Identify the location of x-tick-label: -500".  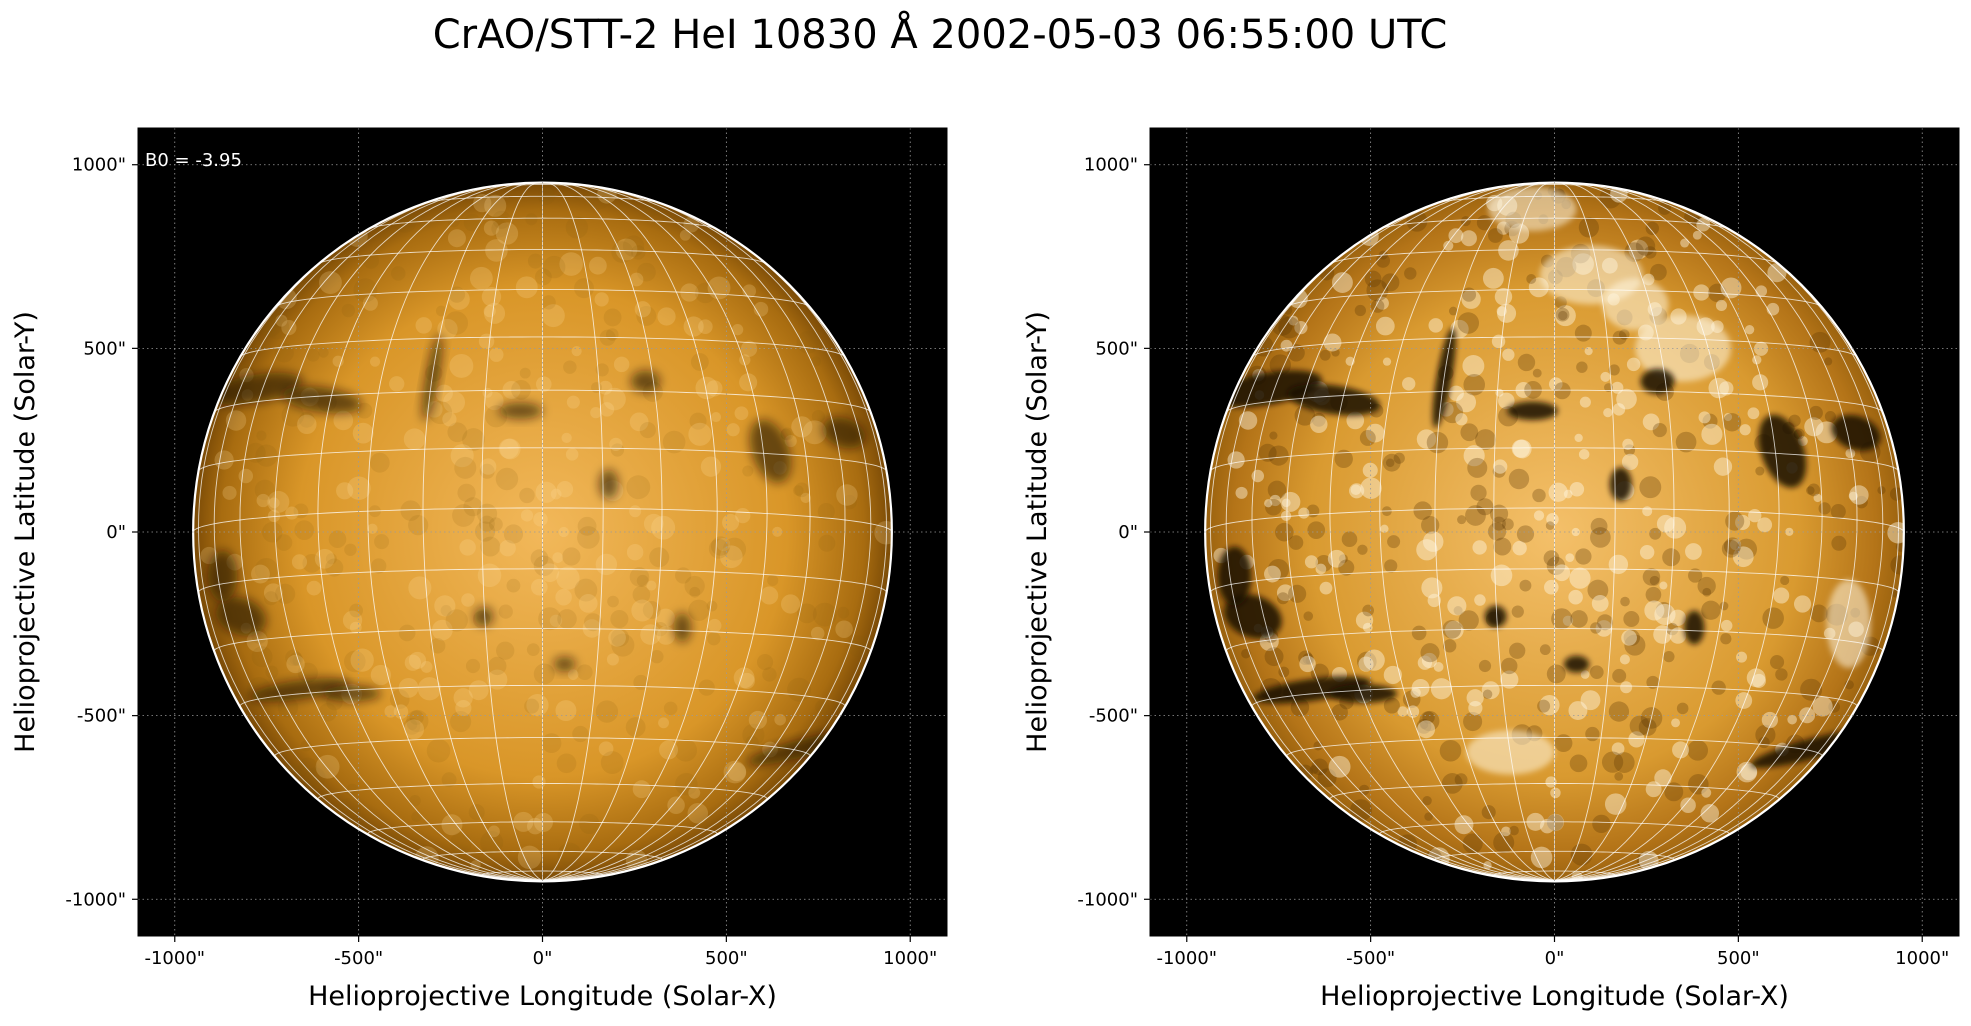
(1370, 958).